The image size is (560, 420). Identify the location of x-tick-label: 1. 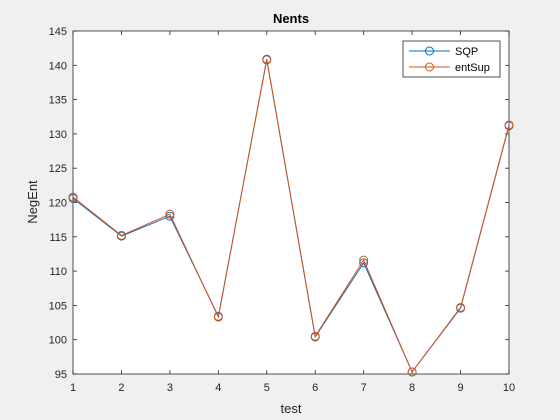
(73, 388).